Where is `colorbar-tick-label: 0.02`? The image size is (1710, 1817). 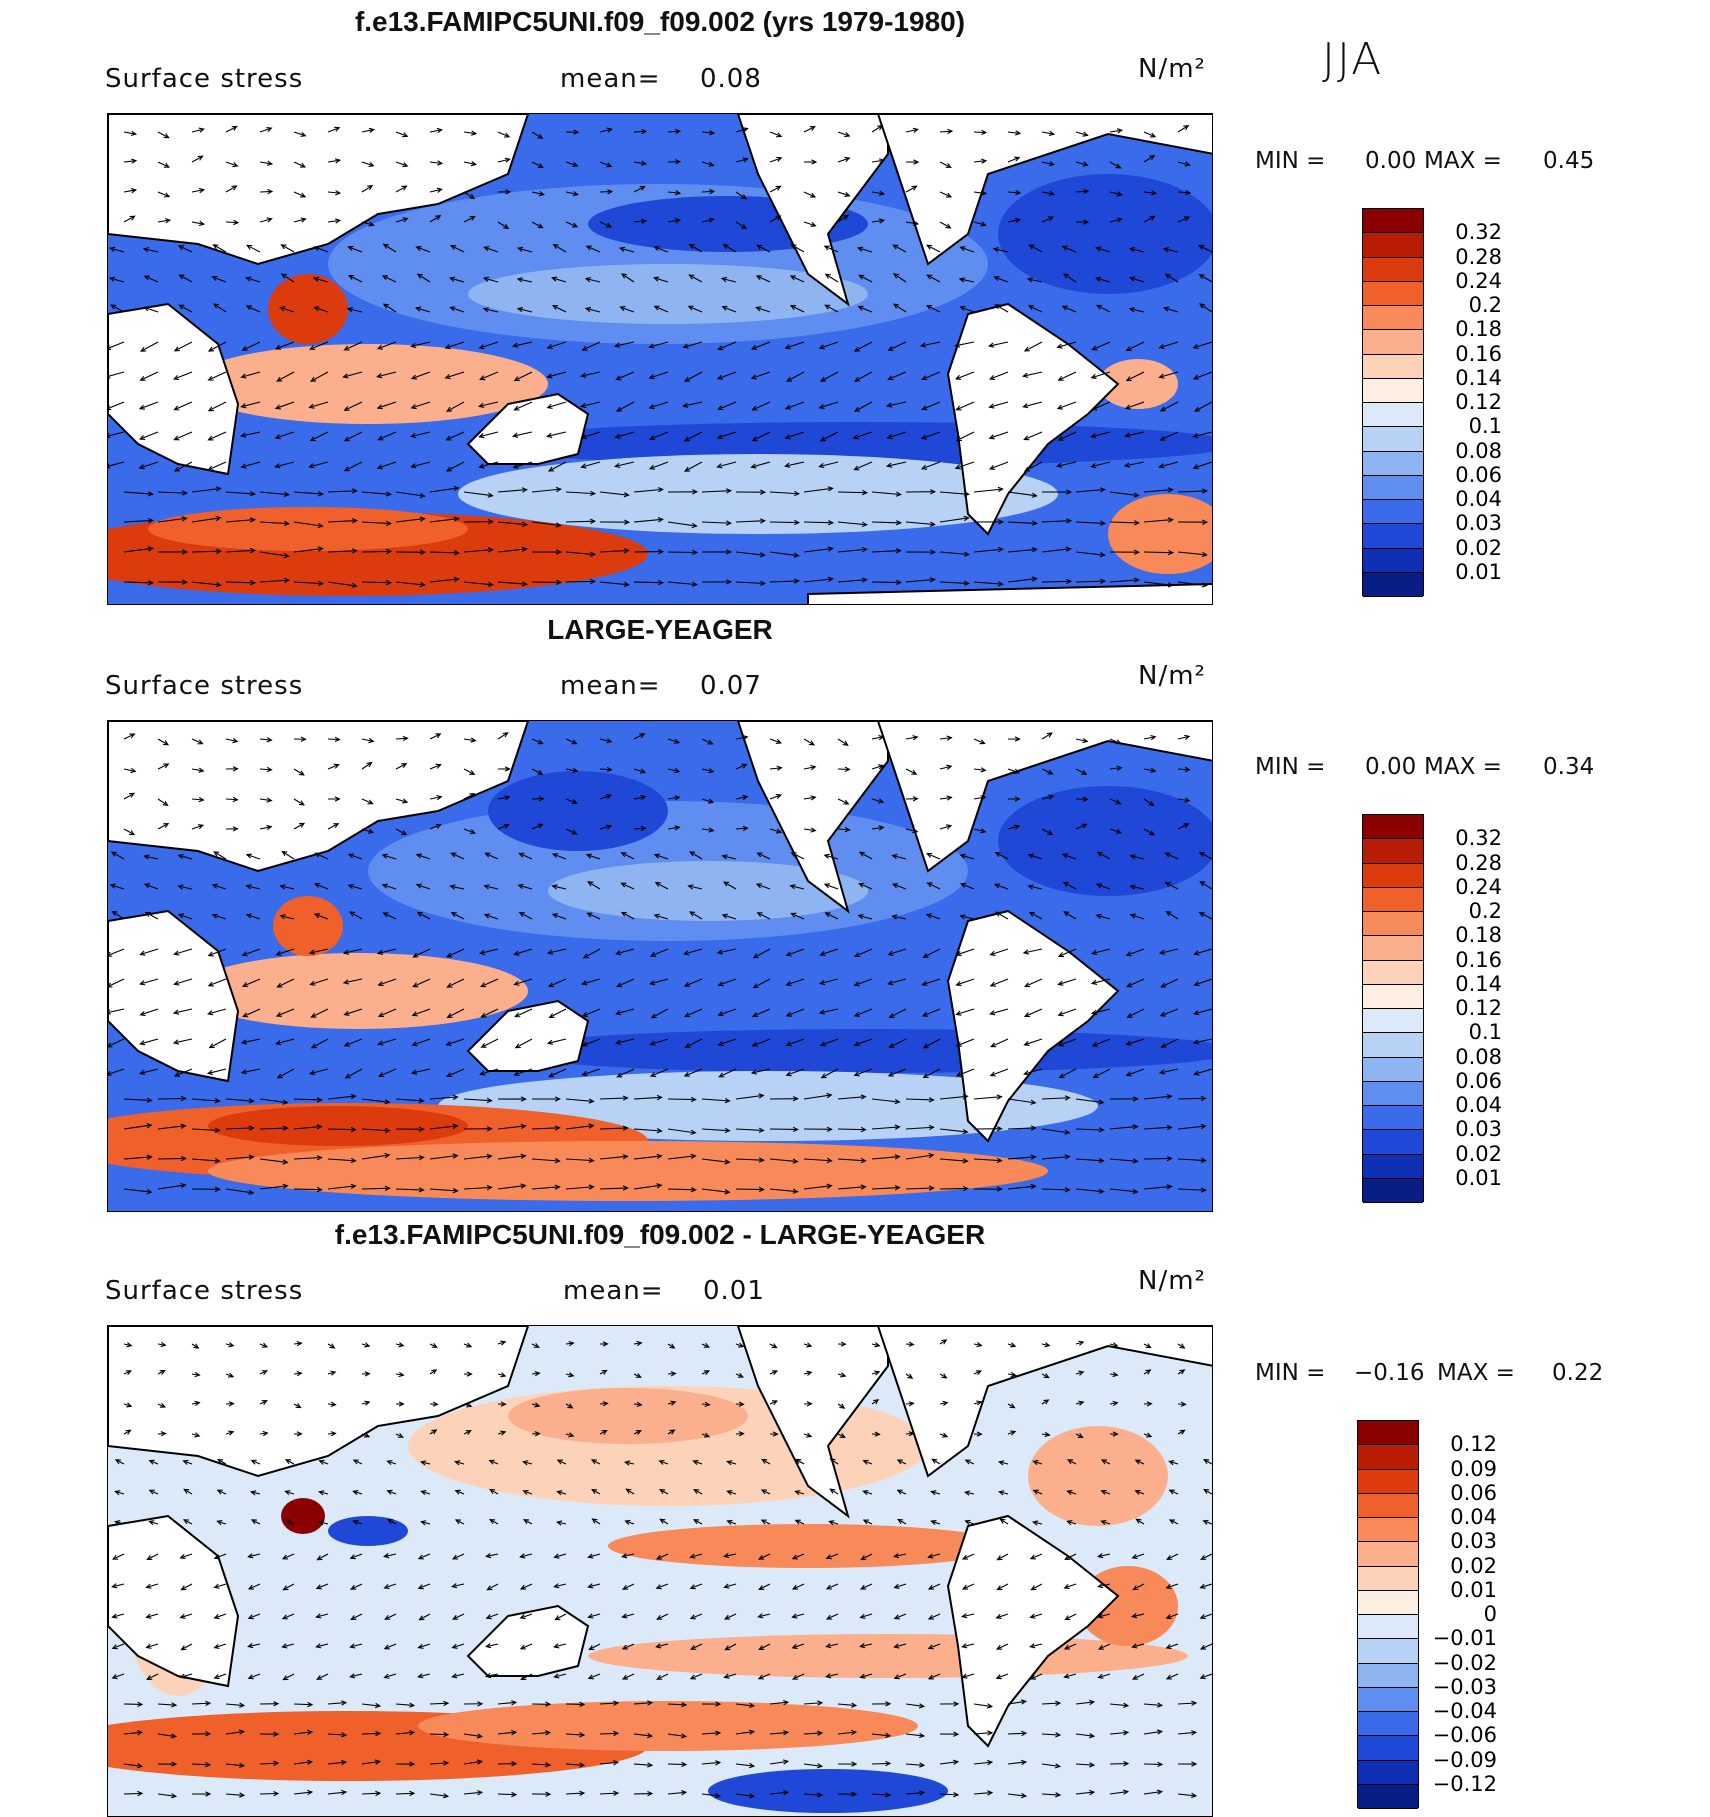 colorbar-tick-label: 0.02 is located at coordinates (1458, 1566).